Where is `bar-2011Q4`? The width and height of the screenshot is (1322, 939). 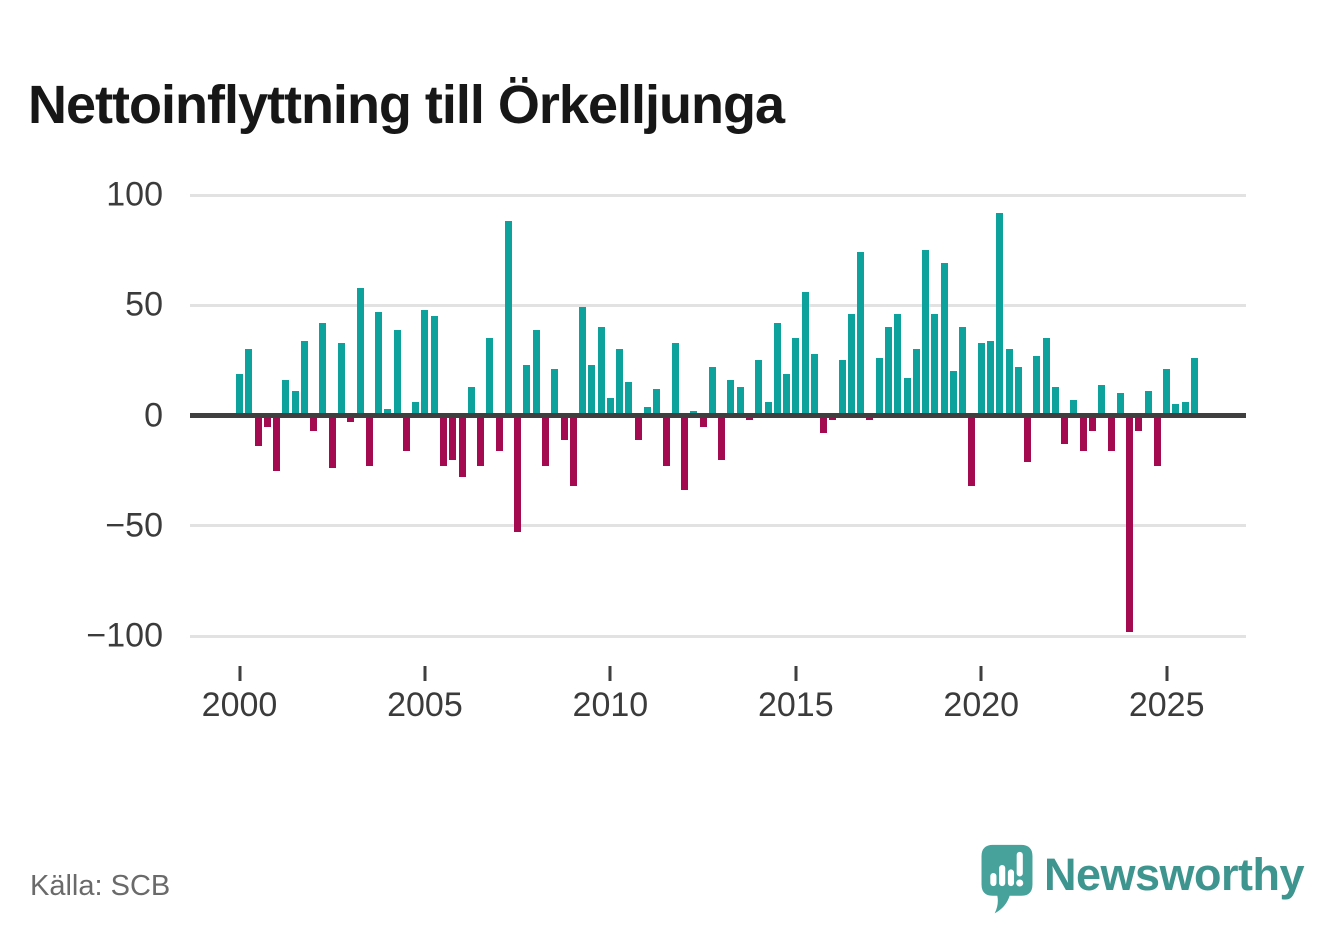
bar-2011Q4 is located at coordinates (675, 379).